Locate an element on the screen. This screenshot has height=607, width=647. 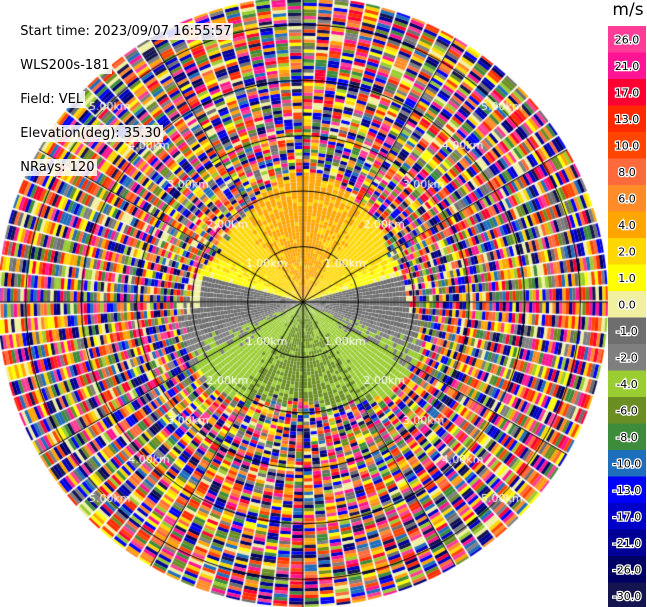
colorbar-tick-label: 6.0 is located at coordinates (627, 198).